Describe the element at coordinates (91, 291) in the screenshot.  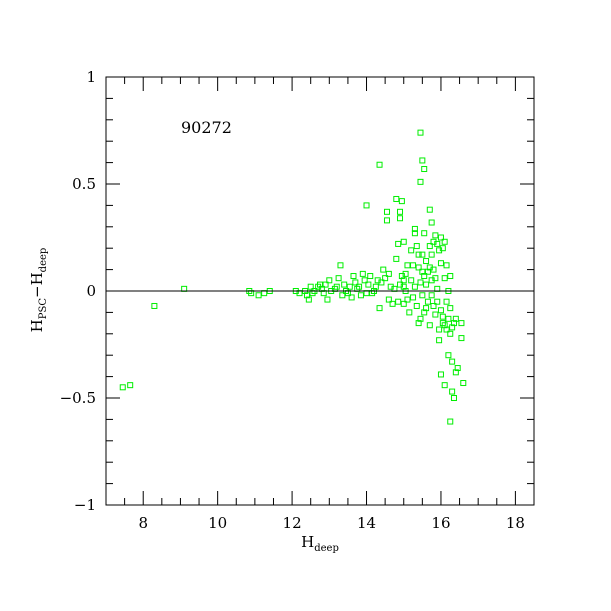
I see `y-tick-label: 0` at that location.